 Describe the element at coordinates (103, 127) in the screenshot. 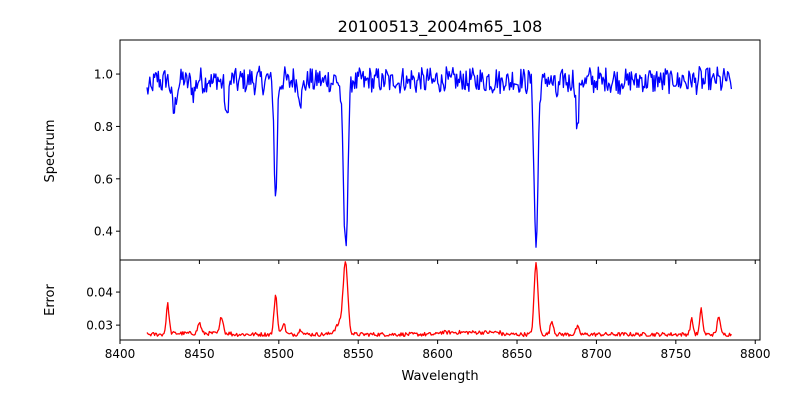

I see `spectrum-y-tick-label: 0.8` at that location.